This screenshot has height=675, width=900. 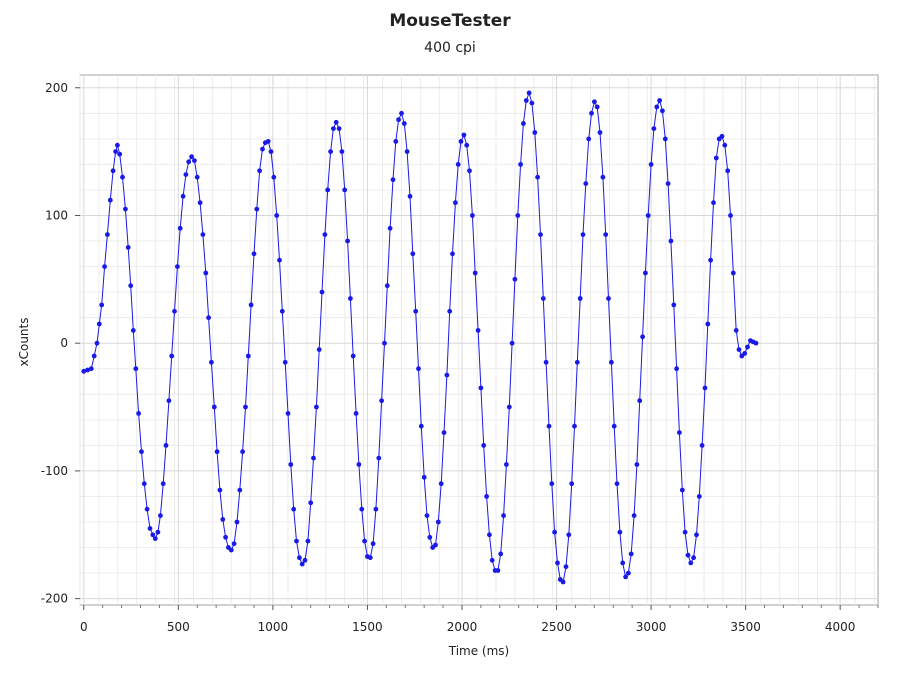 What do you see at coordinates (56, 88) in the screenshot?
I see `y-tick-label: 200` at bounding box center [56, 88].